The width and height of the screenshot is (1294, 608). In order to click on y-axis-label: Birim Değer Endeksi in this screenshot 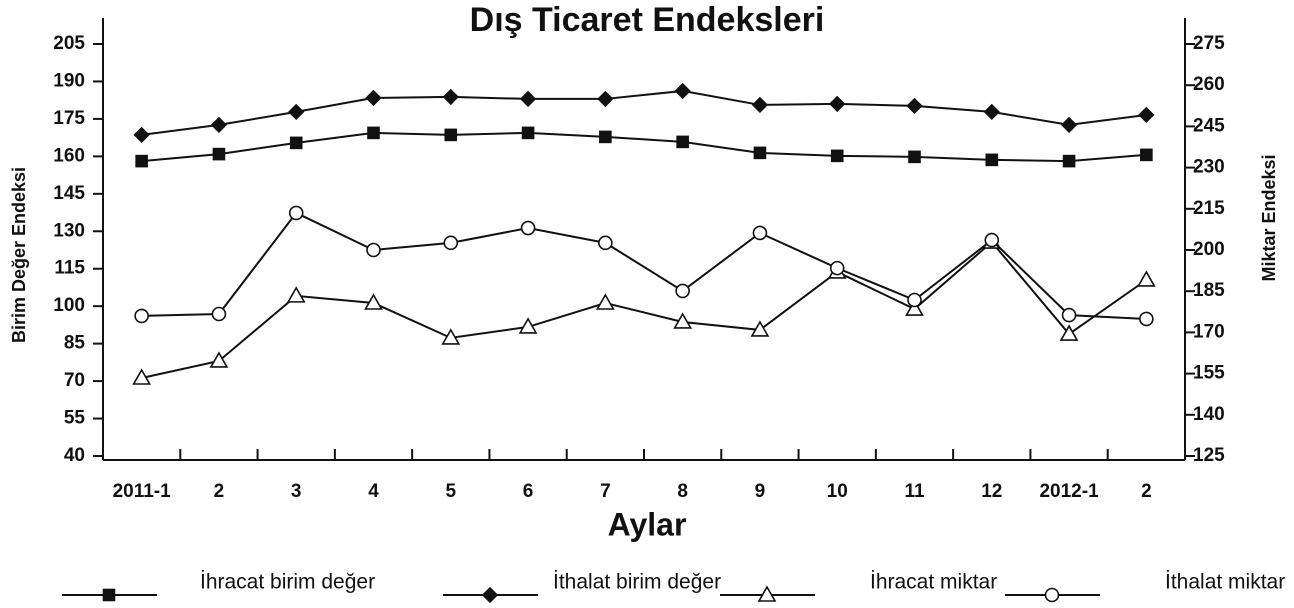, I will do `click(19, 255)`.